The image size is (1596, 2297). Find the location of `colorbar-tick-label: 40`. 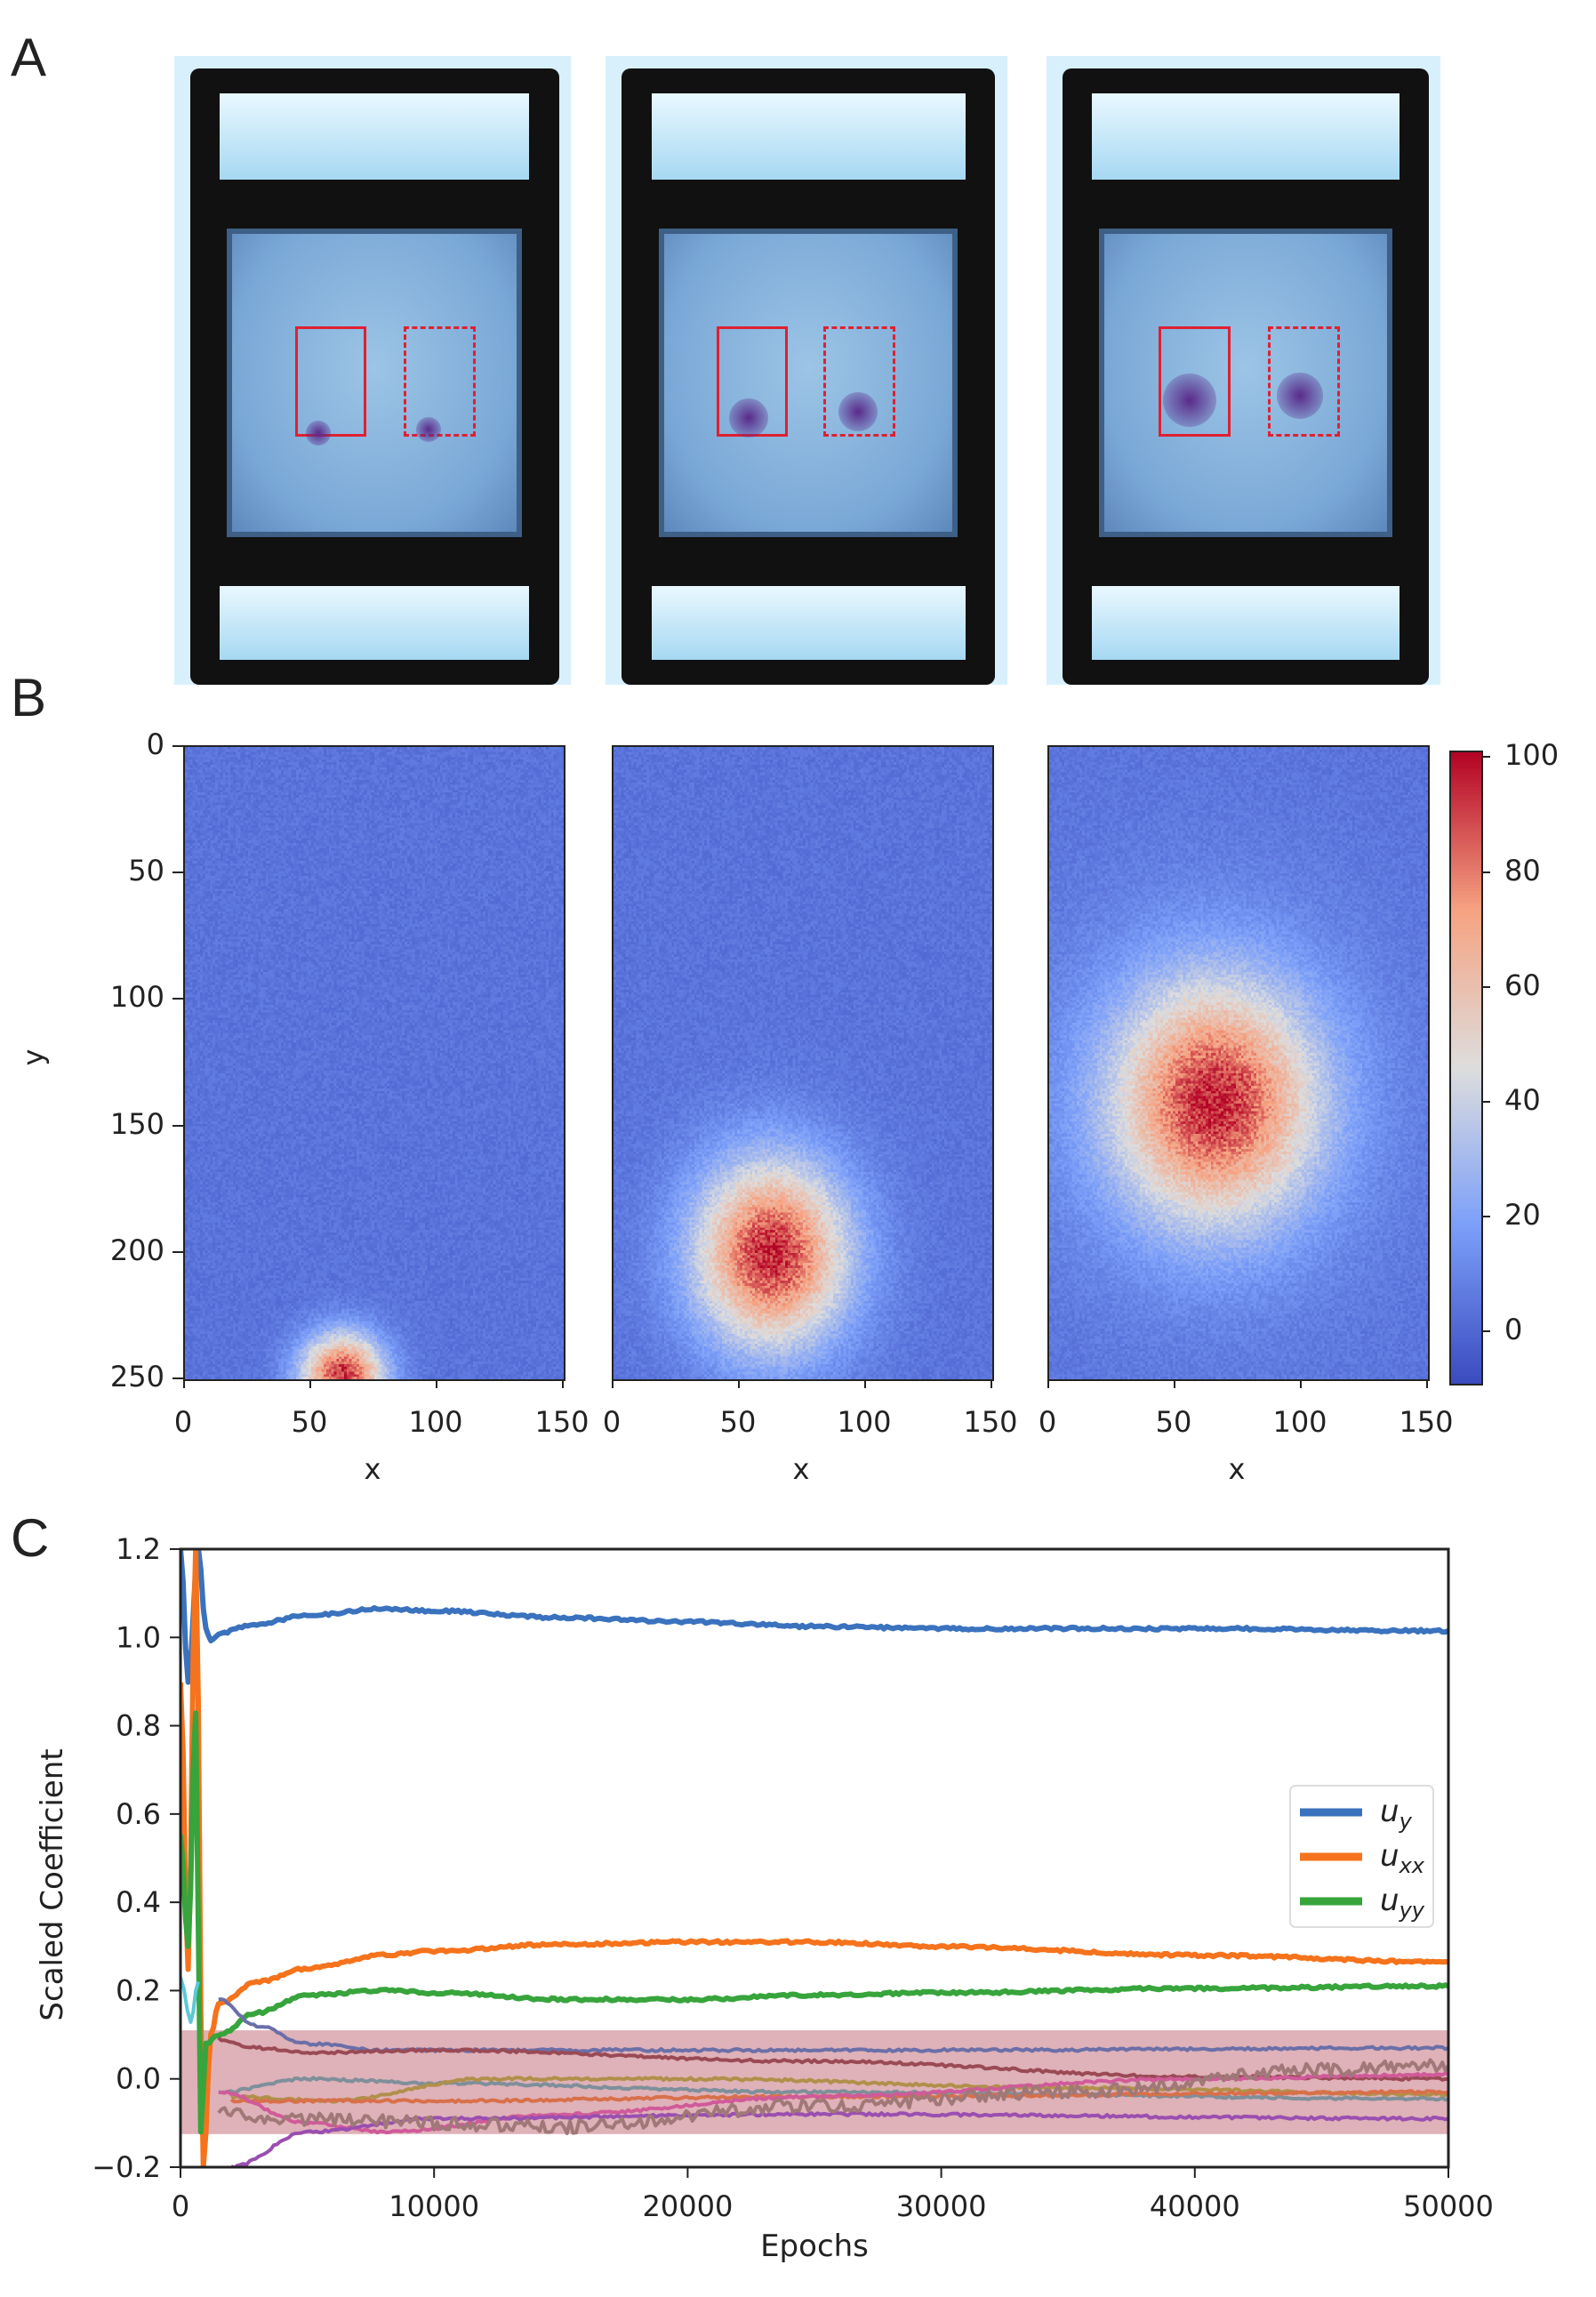

colorbar-tick-label: 40 is located at coordinates (1522, 1099).